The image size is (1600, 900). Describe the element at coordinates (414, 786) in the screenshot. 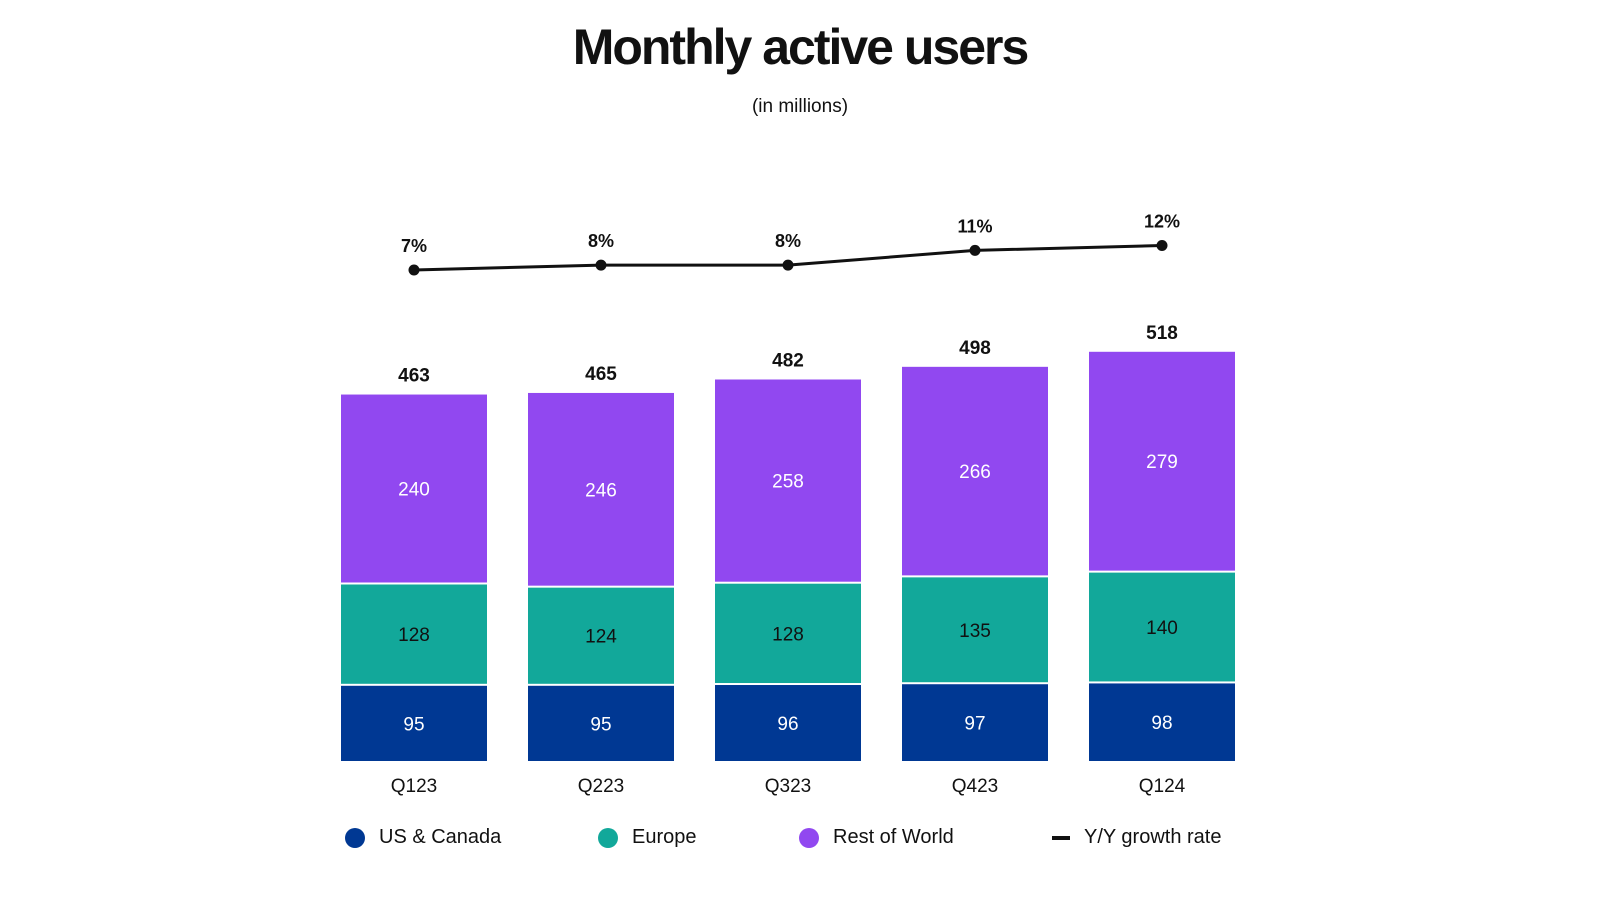

I see `x-tick-label-q123: Q123` at that location.